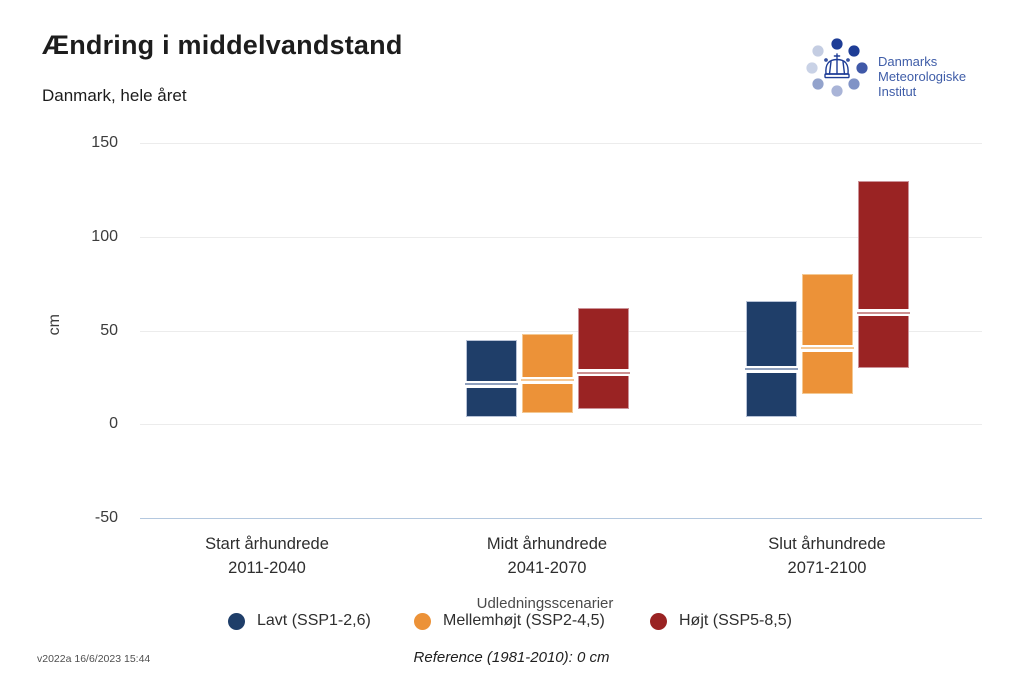  I want to click on range-bar-mellemhøjt-period2, so click(547, 373).